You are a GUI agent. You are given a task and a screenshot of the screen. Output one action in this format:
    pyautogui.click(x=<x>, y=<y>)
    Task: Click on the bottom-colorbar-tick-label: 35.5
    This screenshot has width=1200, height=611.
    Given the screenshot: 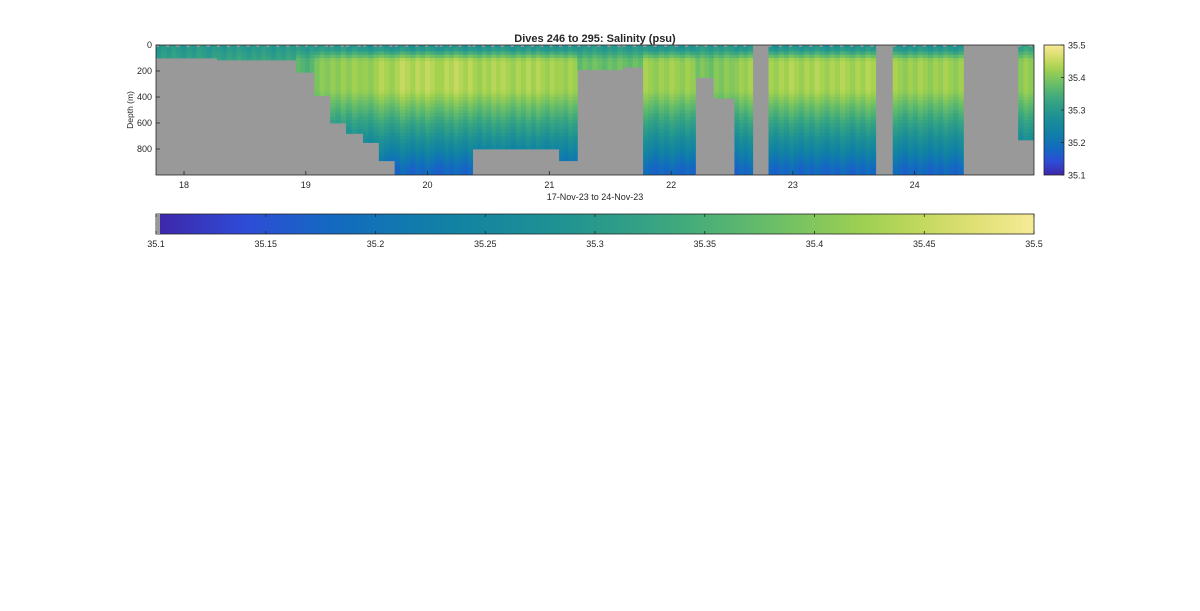 What is the action you would take?
    pyautogui.click(x=1034, y=244)
    